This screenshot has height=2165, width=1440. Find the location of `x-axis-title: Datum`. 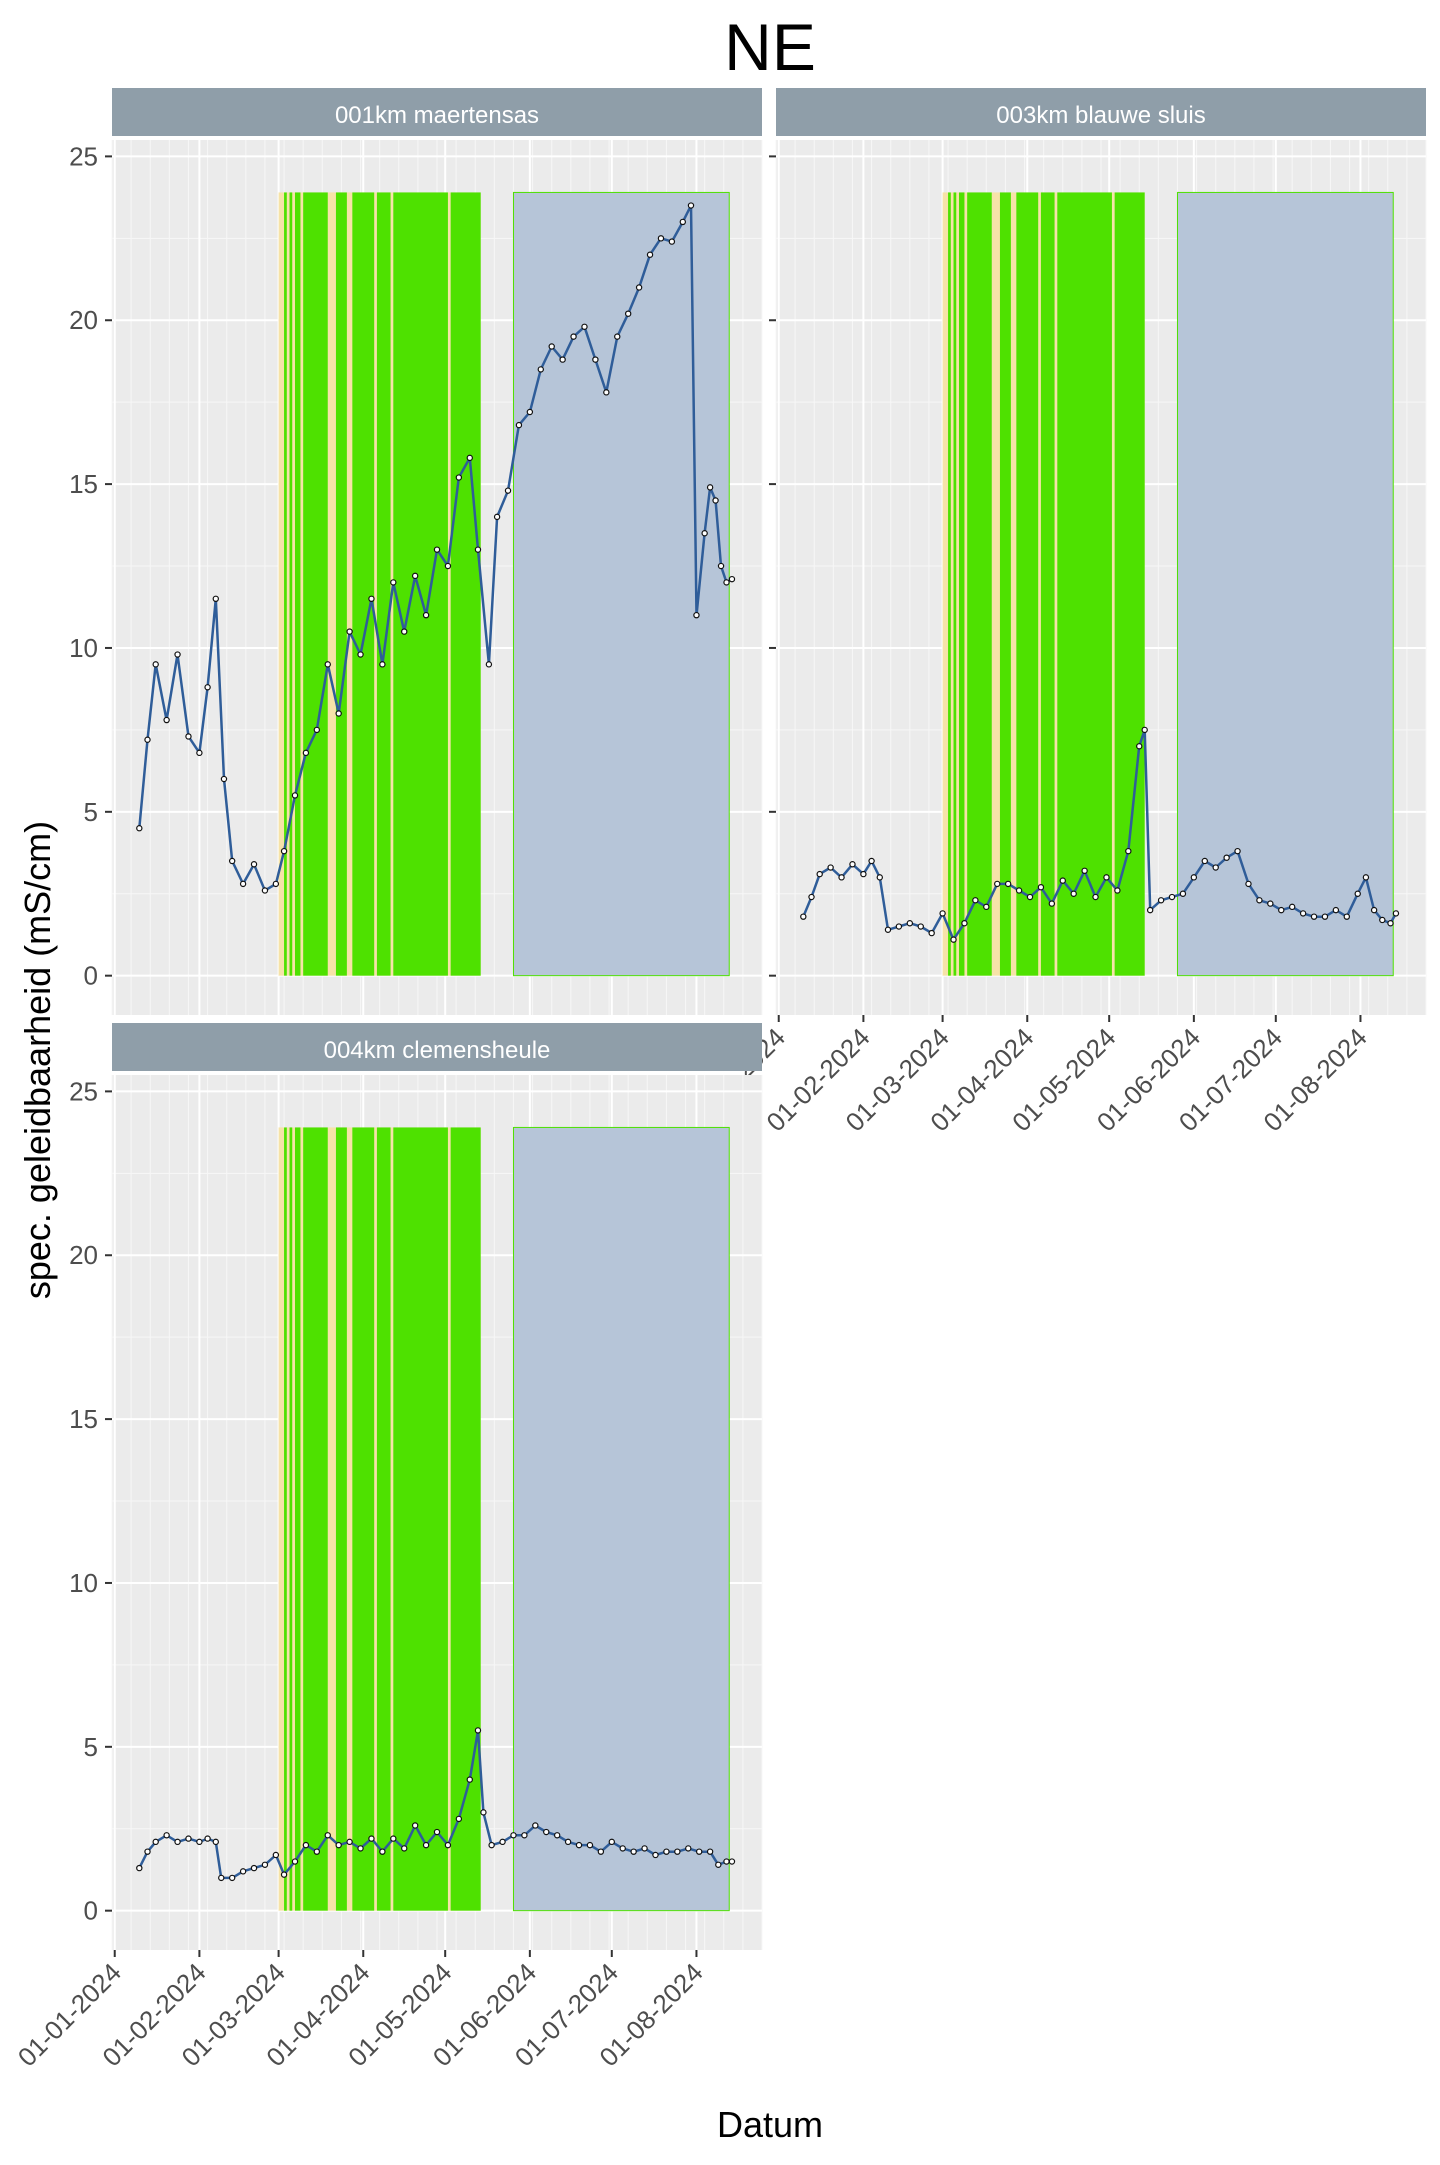

x-axis-title: Datum is located at coordinates (770, 2124).